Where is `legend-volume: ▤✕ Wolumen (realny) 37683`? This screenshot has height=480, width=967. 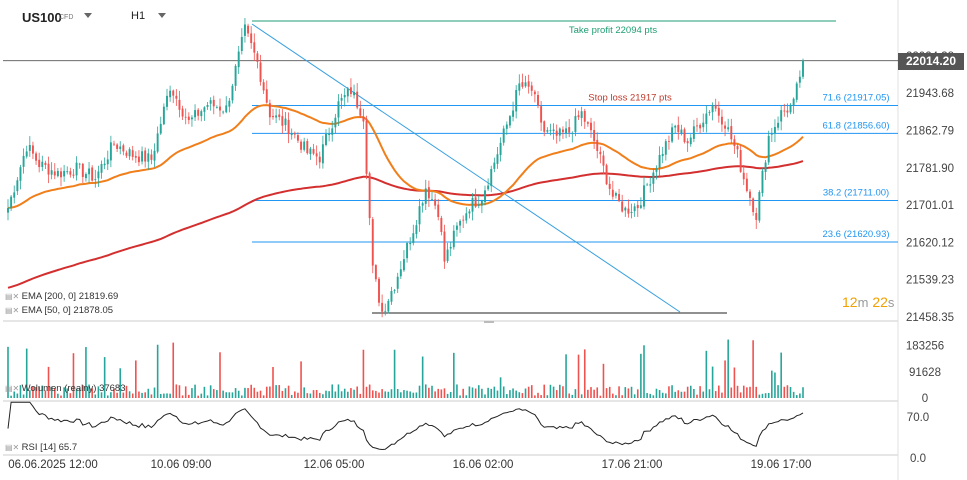 legend-volume: ▤✕ Wolumen (realny) 37683 is located at coordinates (65, 388).